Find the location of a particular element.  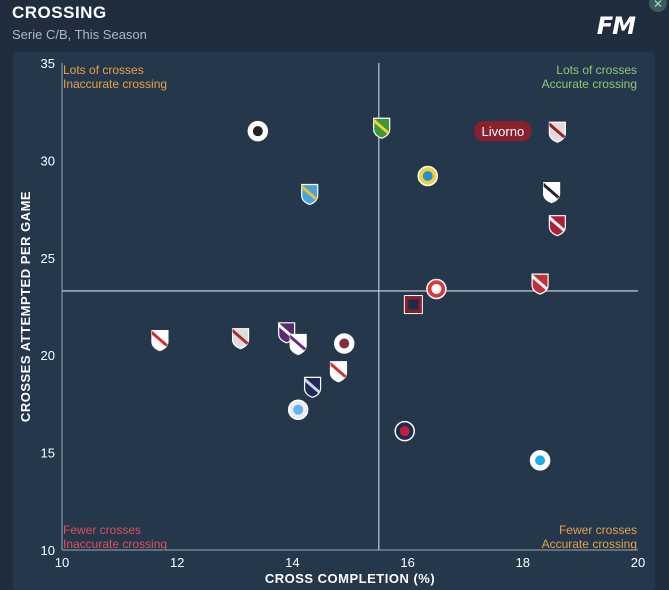

x-tick-label: 10 is located at coordinates (62, 562).